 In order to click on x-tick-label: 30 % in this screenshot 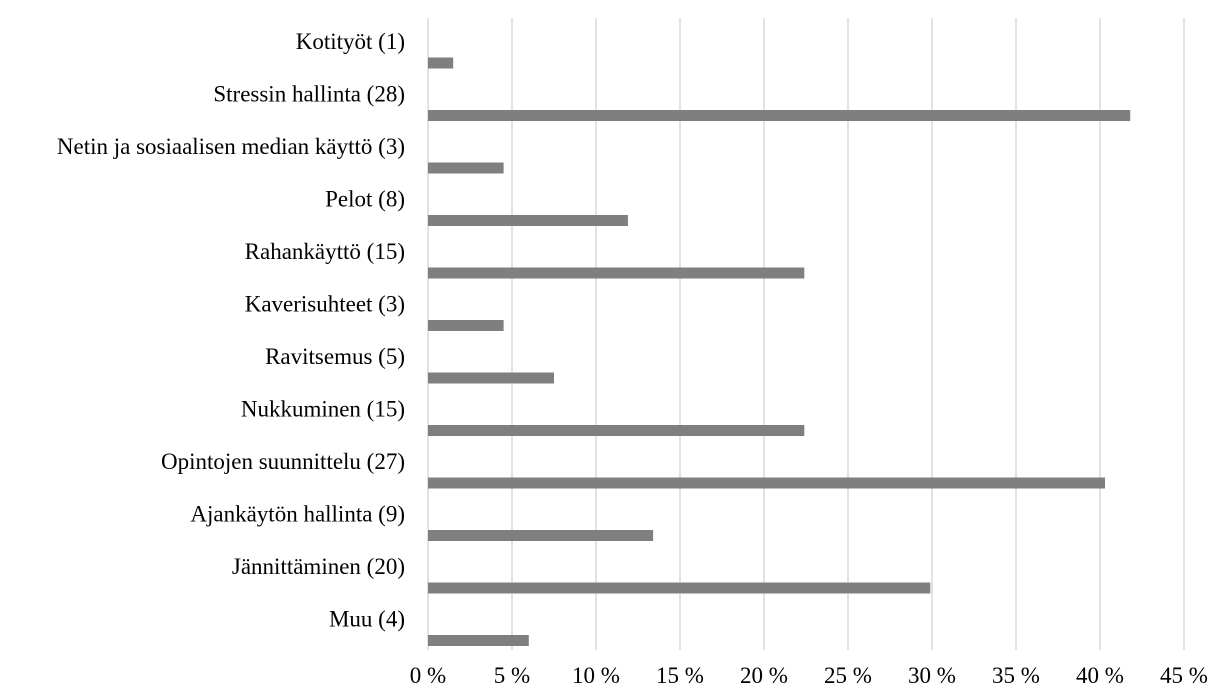, I will do `click(932, 675)`.